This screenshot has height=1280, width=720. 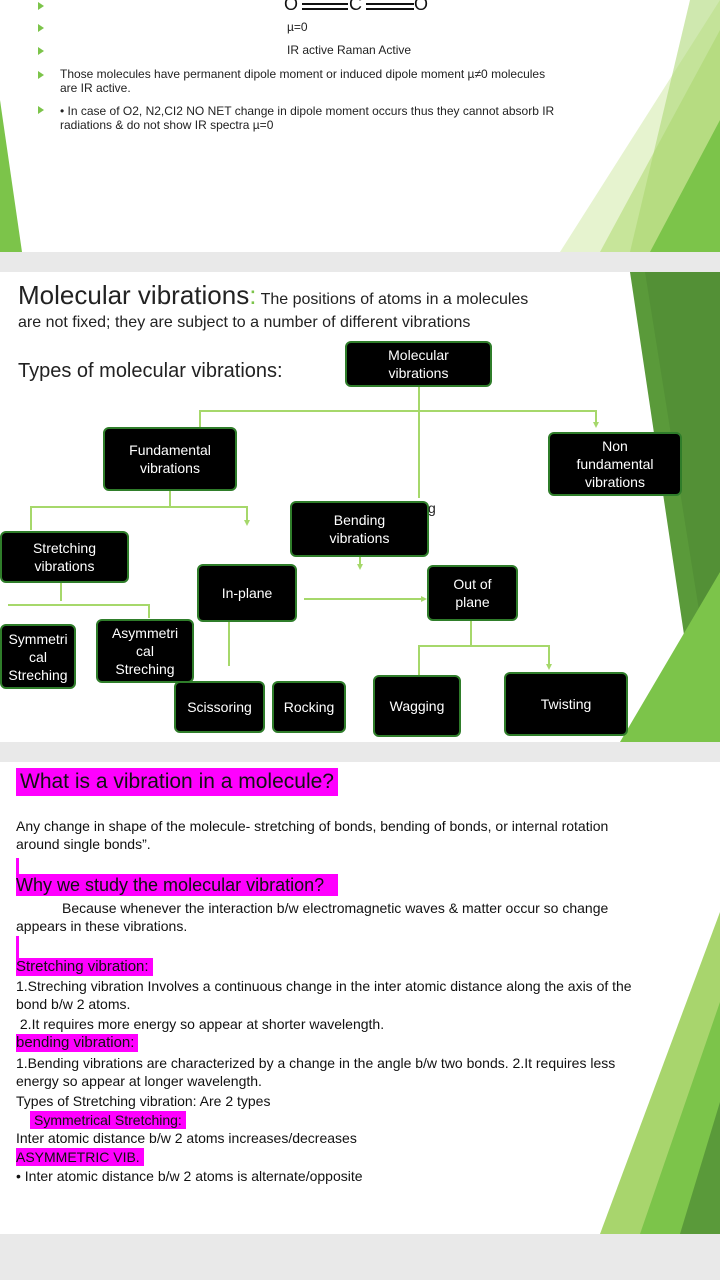 What do you see at coordinates (309, 707) in the screenshot?
I see `box-rocking: Rocking` at bounding box center [309, 707].